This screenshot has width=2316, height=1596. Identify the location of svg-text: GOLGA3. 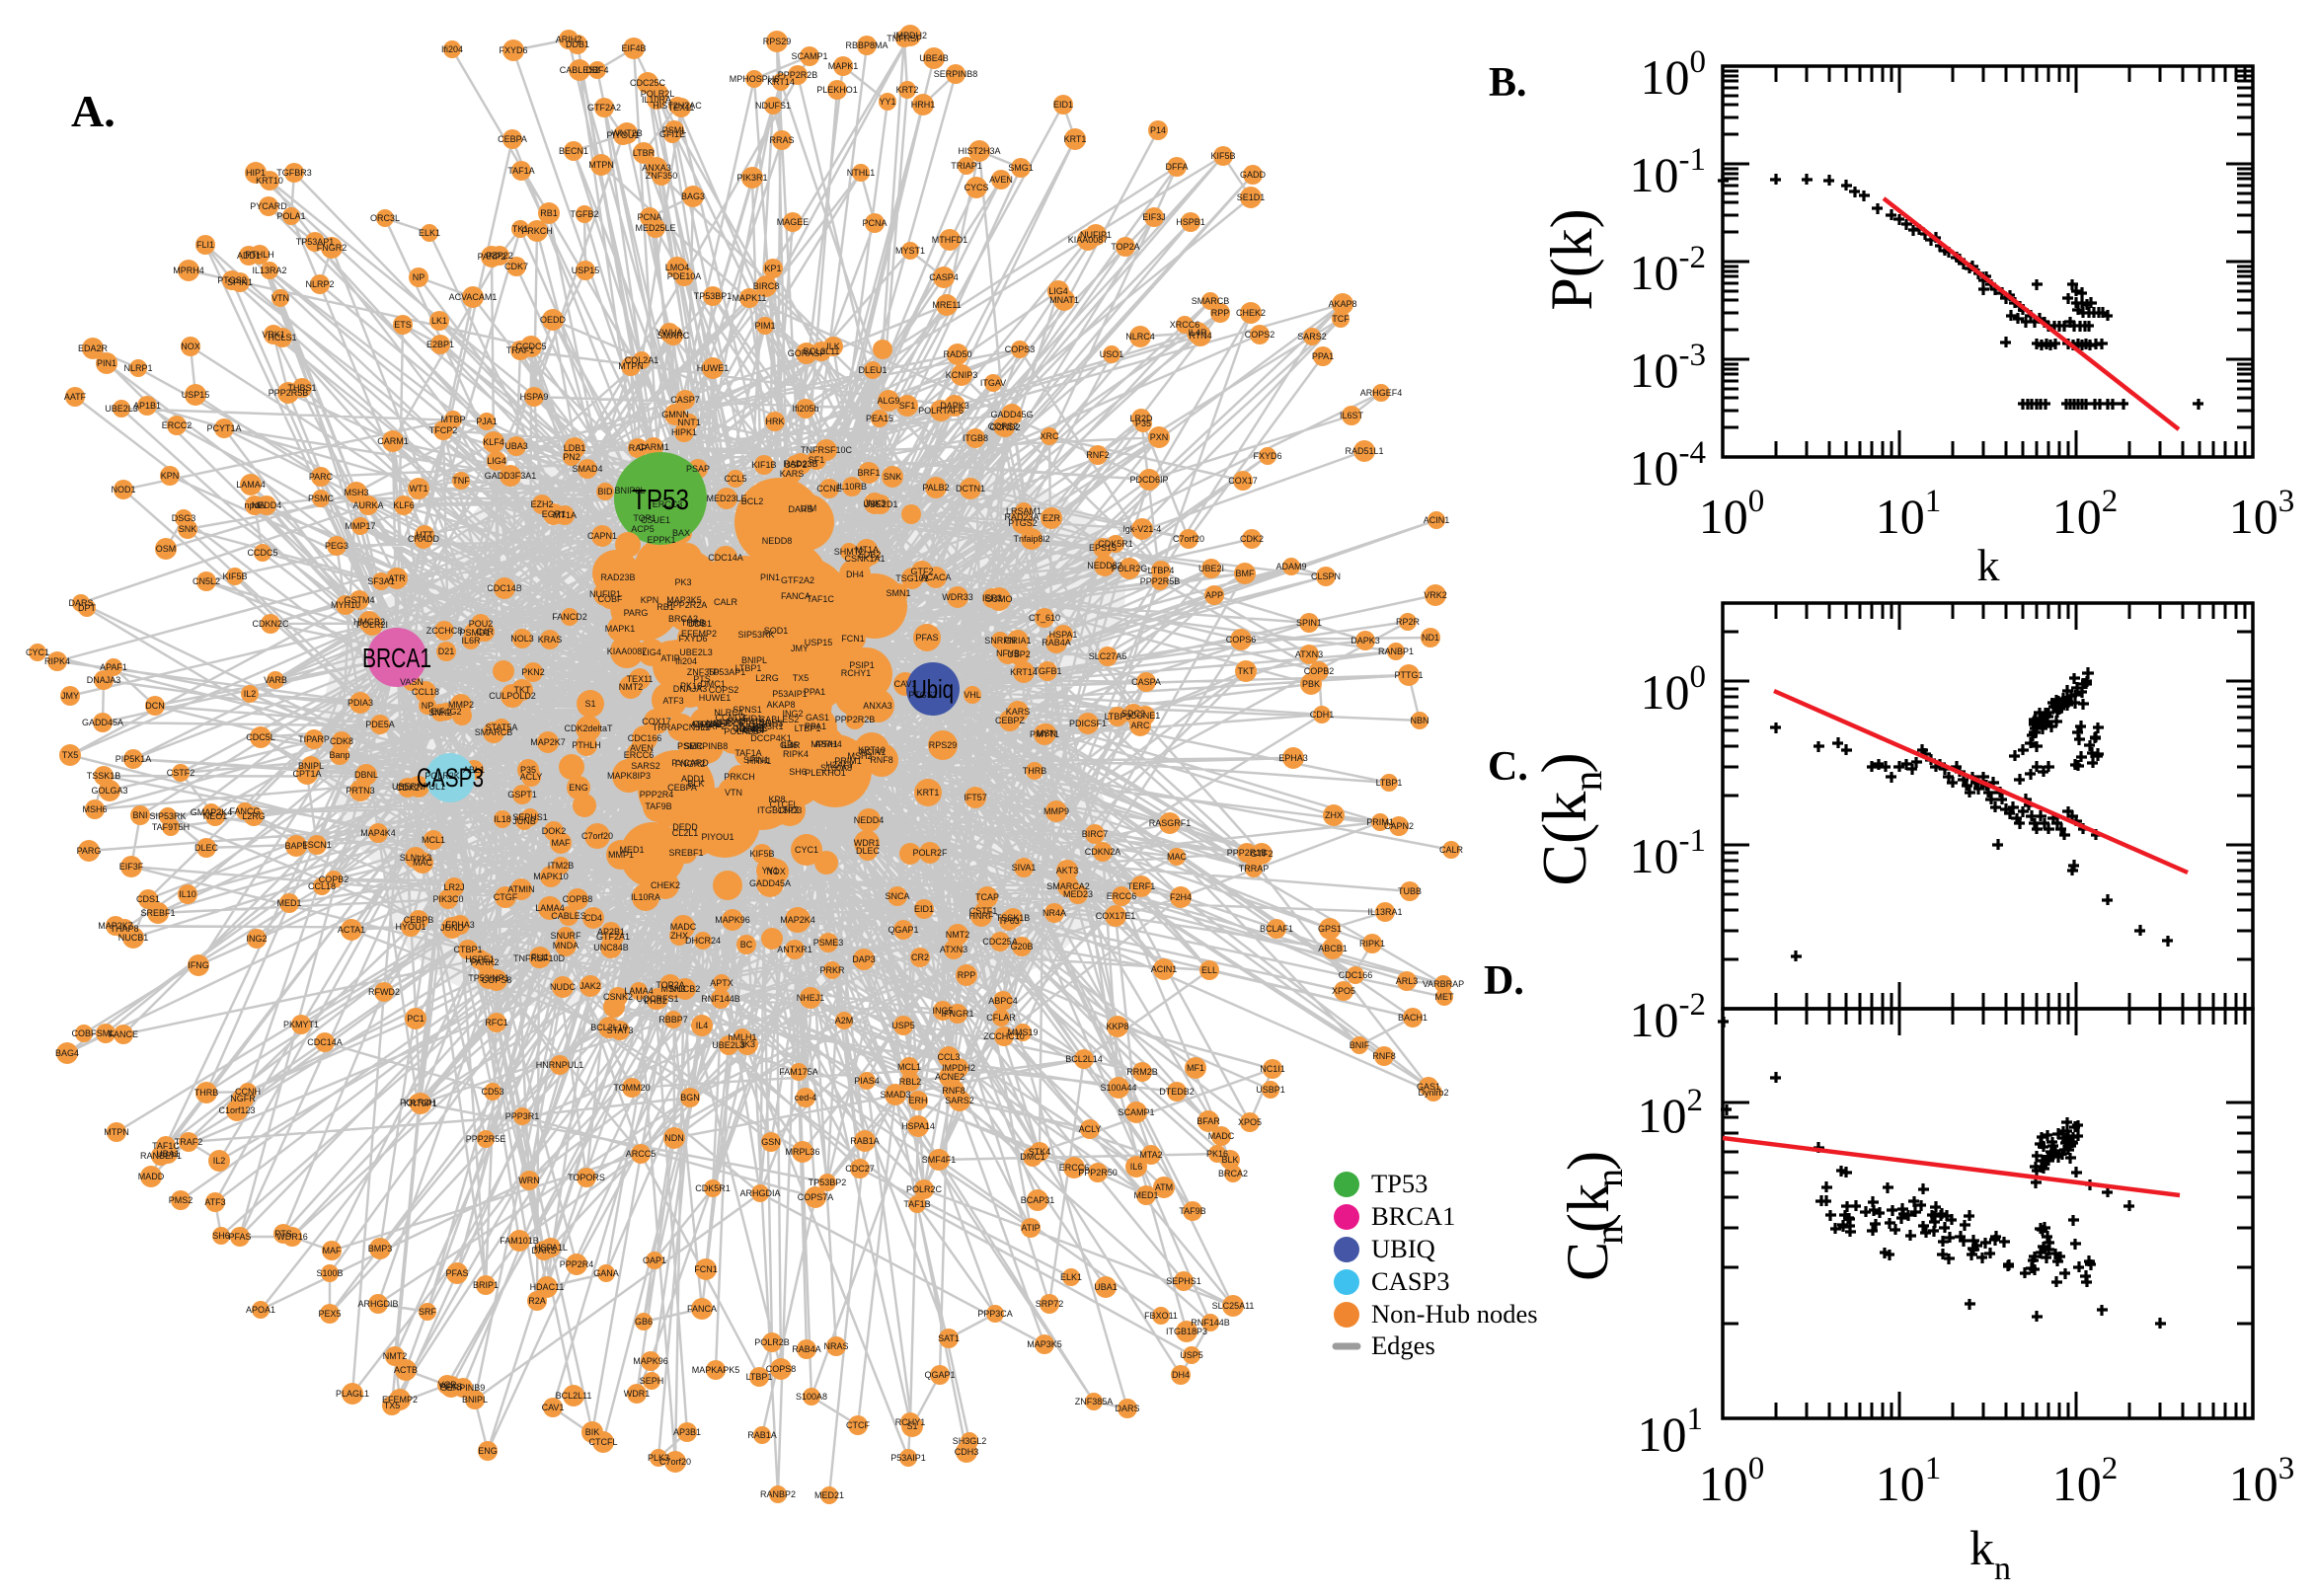
(109, 791).